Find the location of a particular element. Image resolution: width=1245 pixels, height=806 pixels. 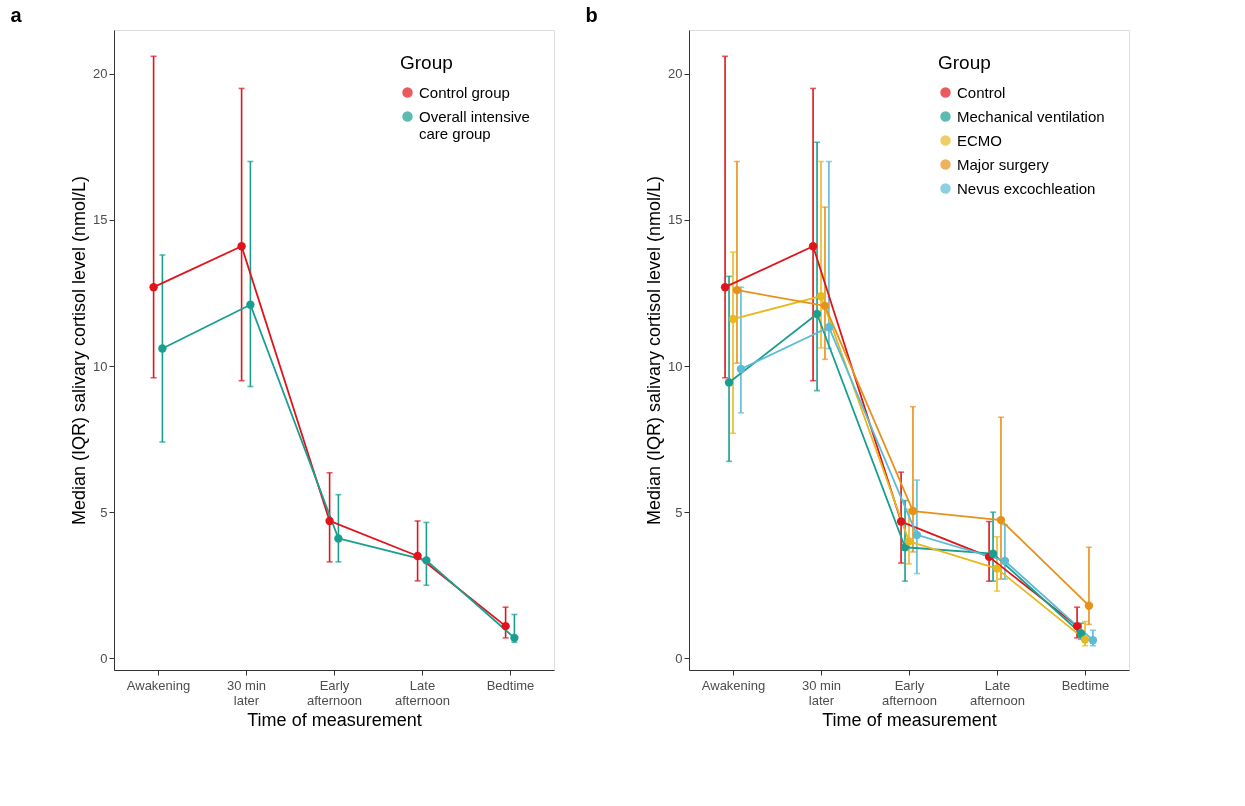

chart-title: a is located at coordinates (16, 15).